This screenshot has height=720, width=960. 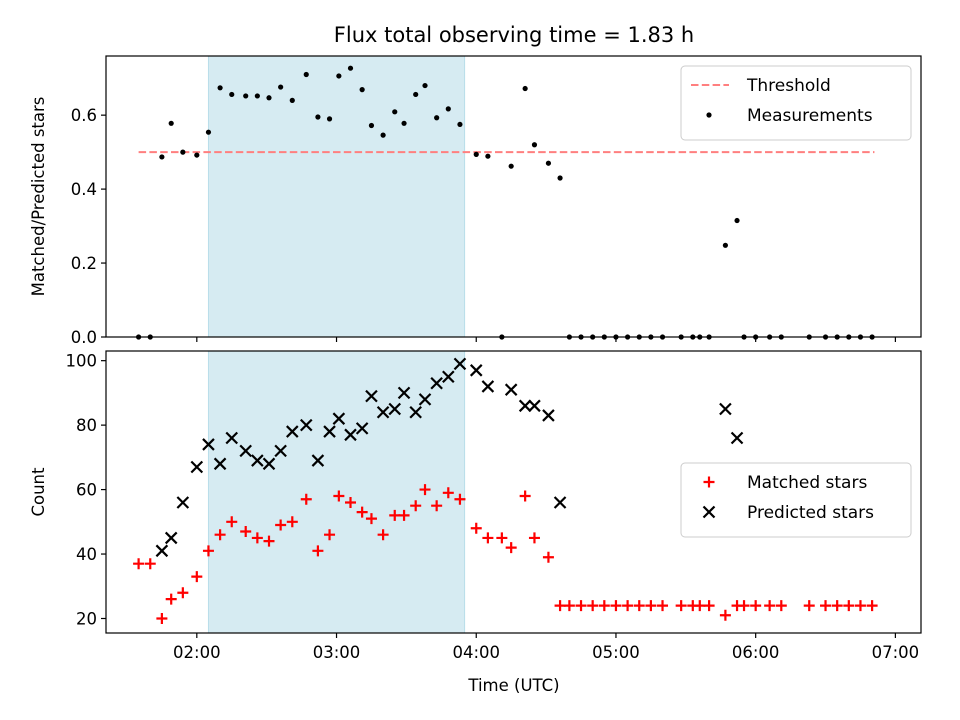 What do you see at coordinates (38, 492) in the screenshot?
I see `y-axis-label: Count` at bounding box center [38, 492].